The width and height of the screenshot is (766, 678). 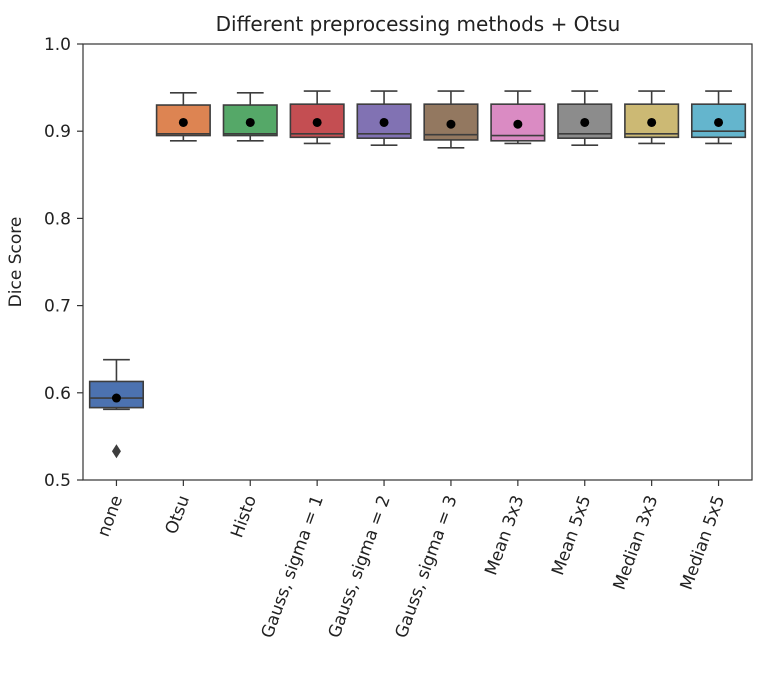 I want to click on x-tick-label: Median 5x5, so click(x=703, y=543).